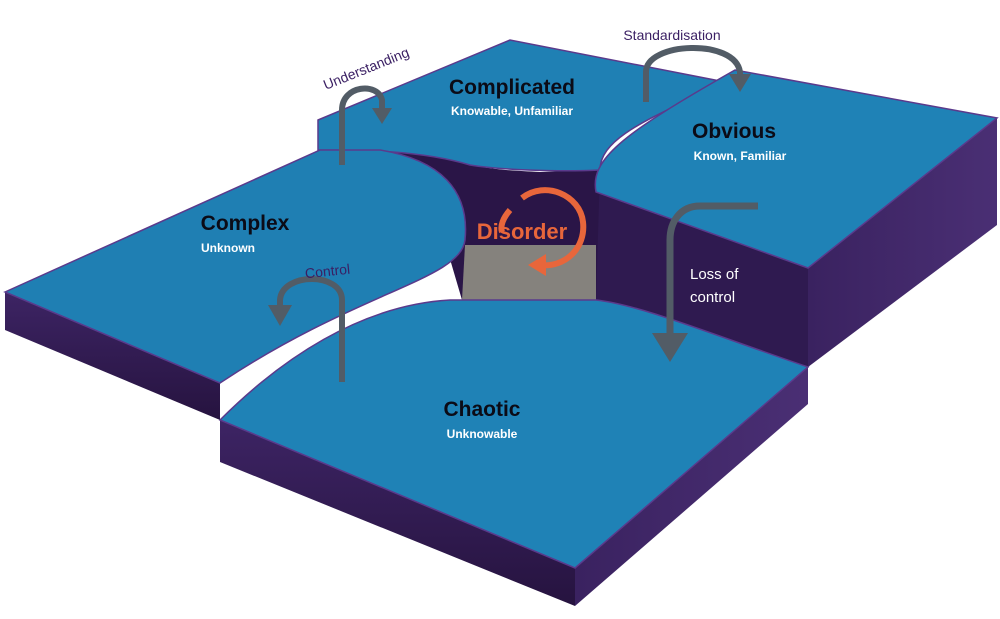 This screenshot has height=619, width=1000. What do you see at coordinates (382, 116) in the screenshot?
I see `understanding-arrowhead` at bounding box center [382, 116].